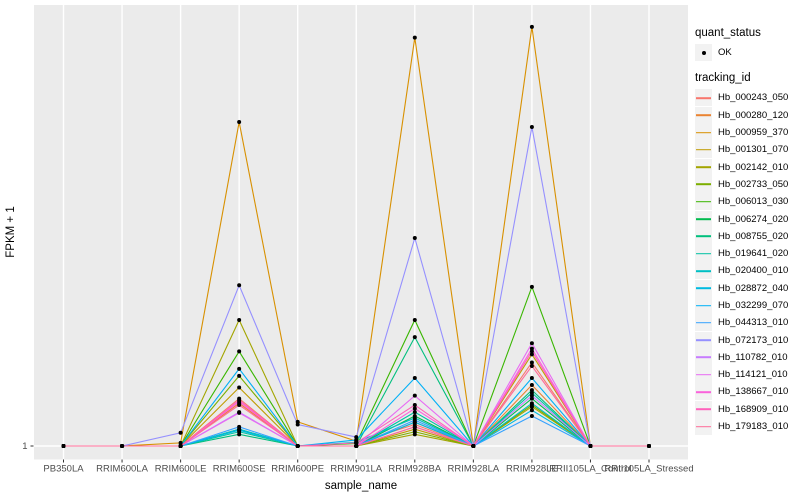 The height and width of the screenshot is (500, 800). I want to click on legend-title-tracking-id: tracking_id, so click(723, 78).